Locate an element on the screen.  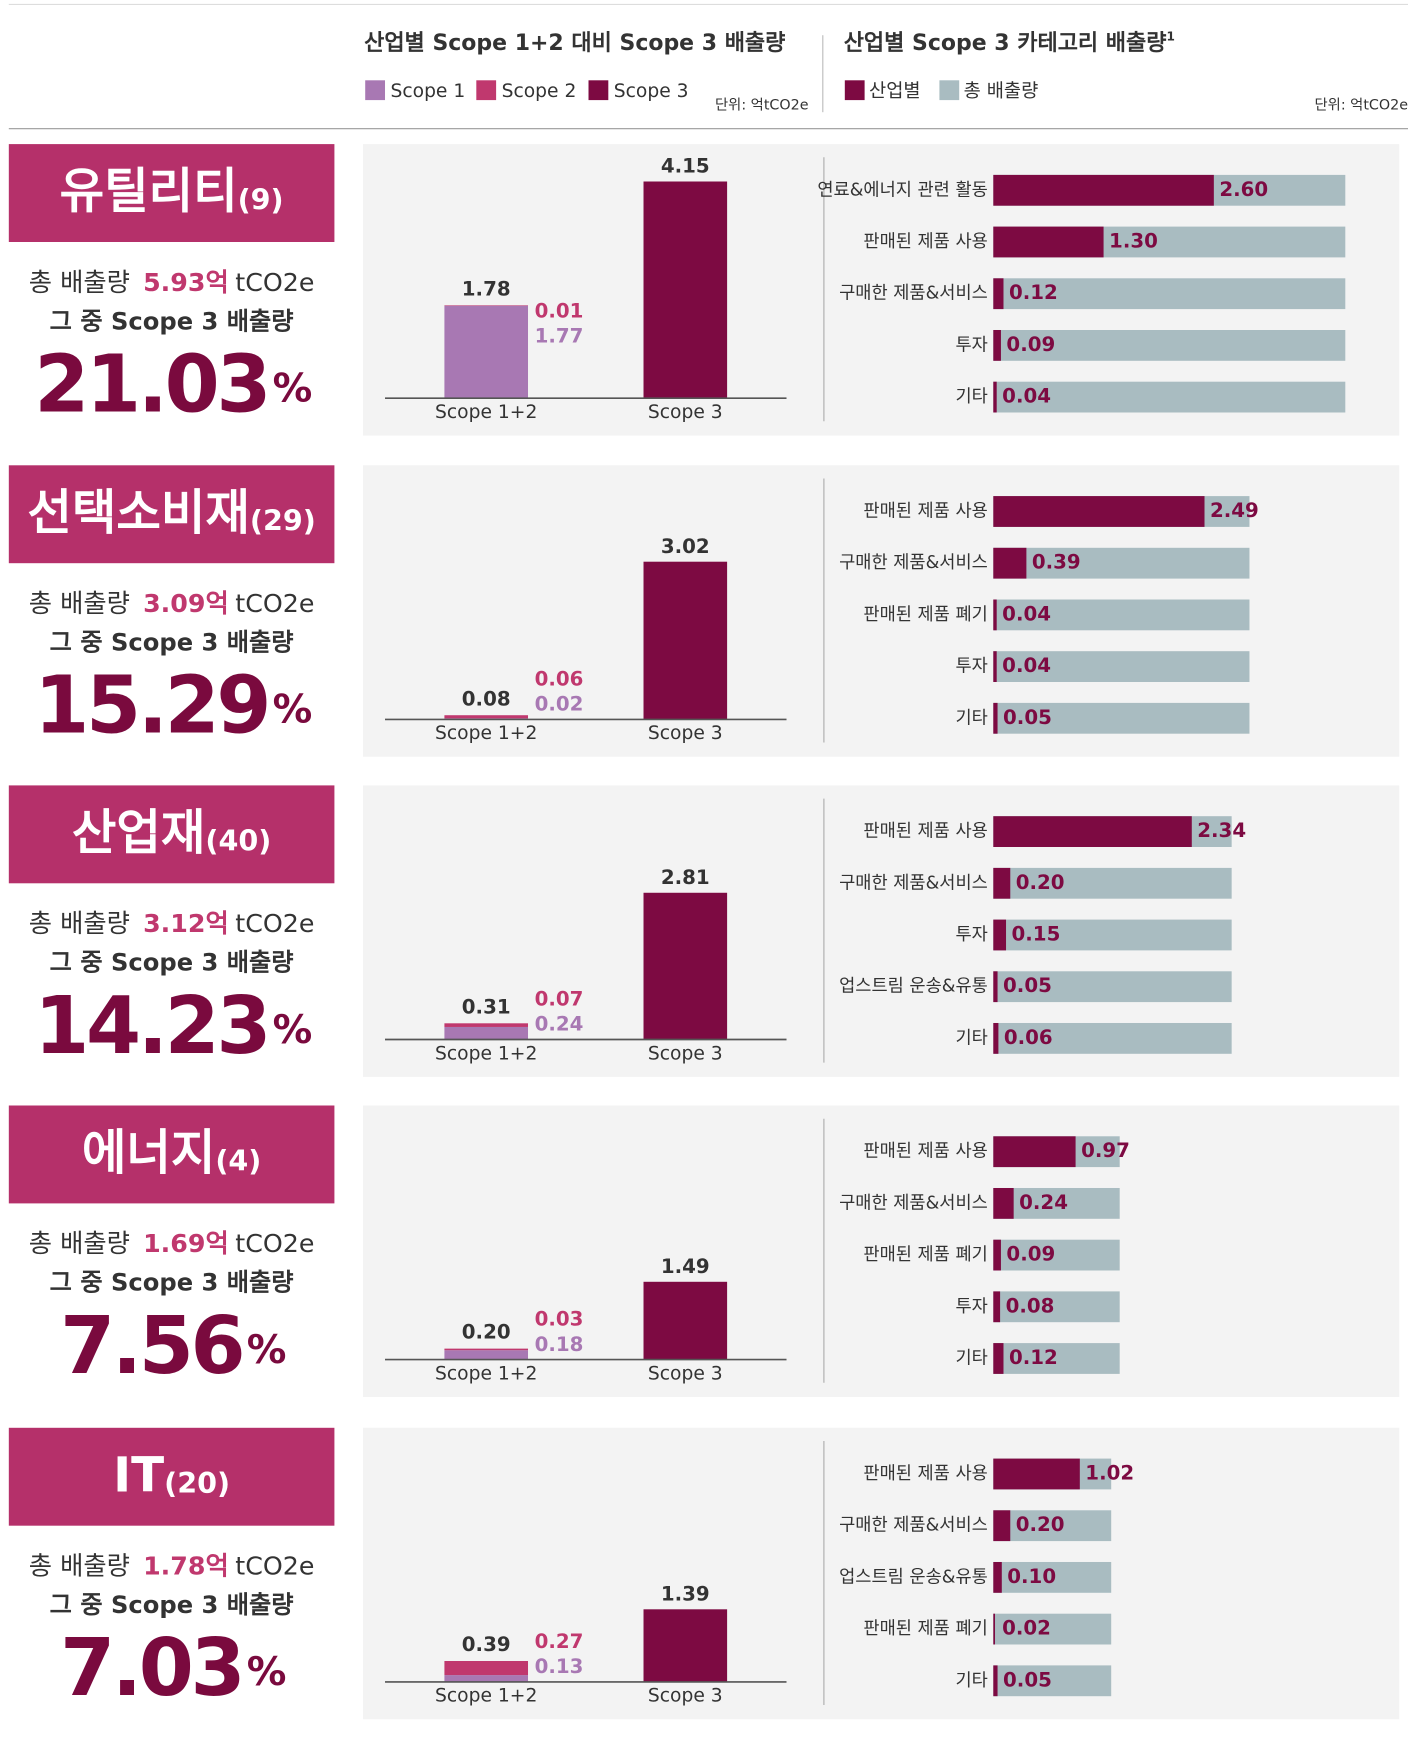
left-title: 산업별 Scope 1+2 대비 Scope 3 배출량 is located at coordinates (574, 43).